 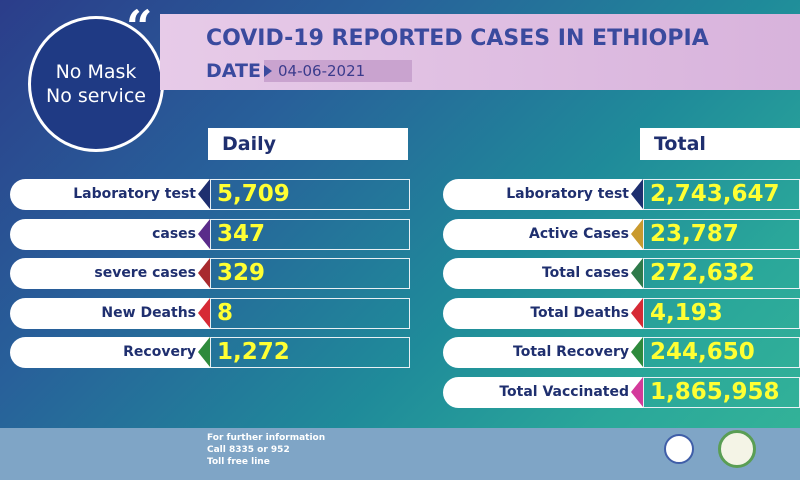 What do you see at coordinates (308, 144) in the screenshot?
I see `daily-heading: Daily` at bounding box center [308, 144].